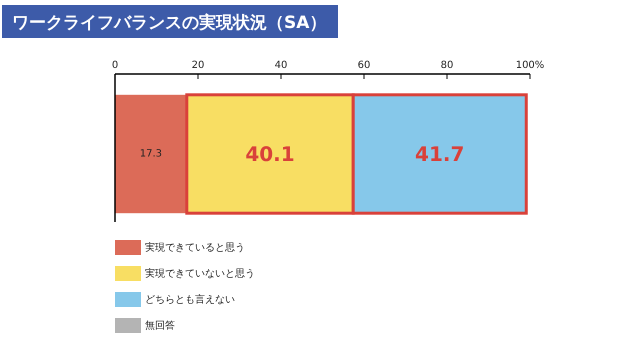 The image size is (630, 350). Describe the element at coordinates (200, 274) in the screenshot. I see `legend-label: 実現できていないと思う` at that location.